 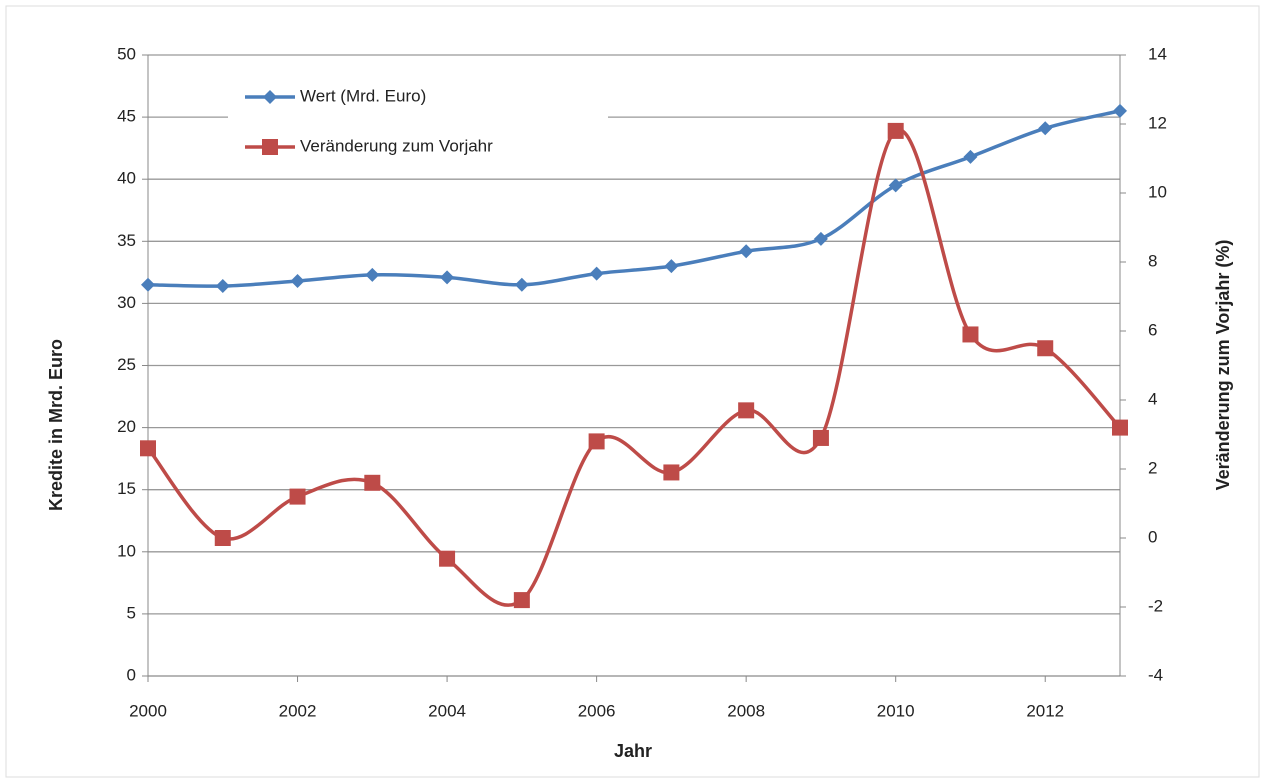 I want to click on y-tick-label: 15, so click(x=126, y=488).